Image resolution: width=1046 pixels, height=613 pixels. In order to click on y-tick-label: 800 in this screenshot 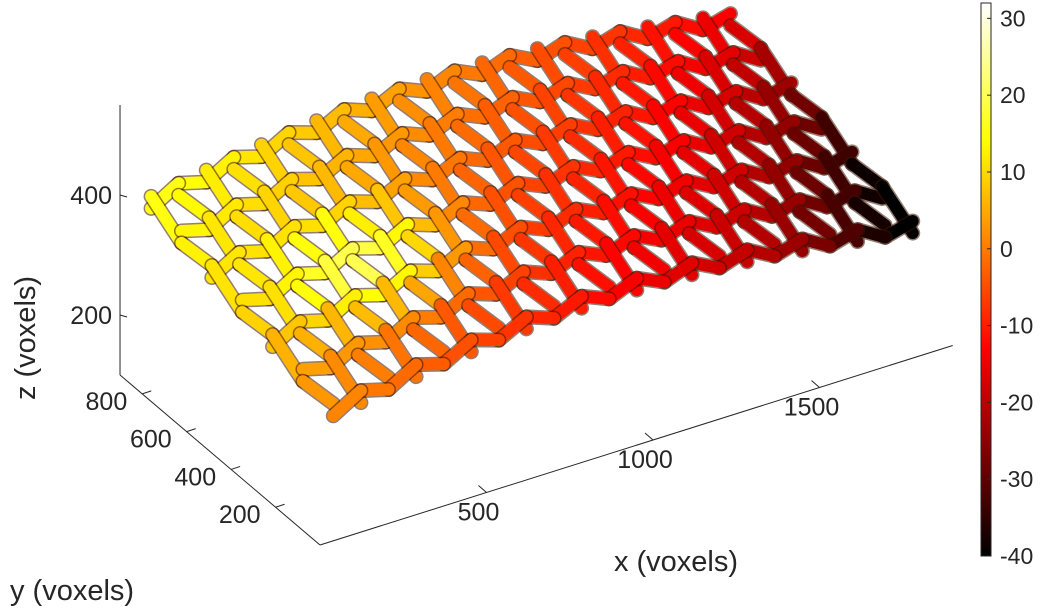, I will do `click(107, 402)`.